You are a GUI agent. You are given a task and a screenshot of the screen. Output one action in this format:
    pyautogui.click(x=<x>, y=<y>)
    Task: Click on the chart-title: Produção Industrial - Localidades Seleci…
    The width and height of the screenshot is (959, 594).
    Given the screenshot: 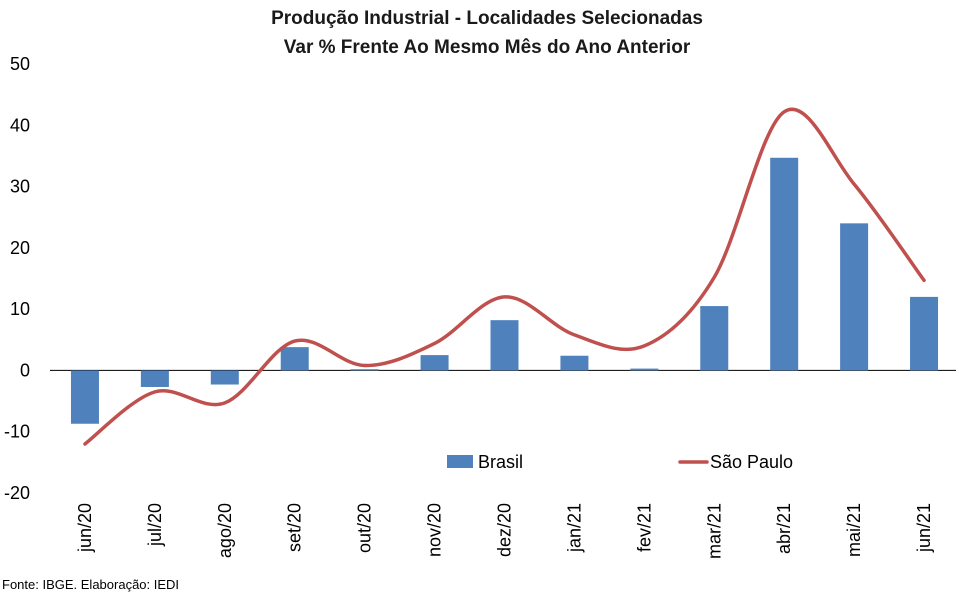 What is the action you would take?
    pyautogui.click(x=487, y=18)
    